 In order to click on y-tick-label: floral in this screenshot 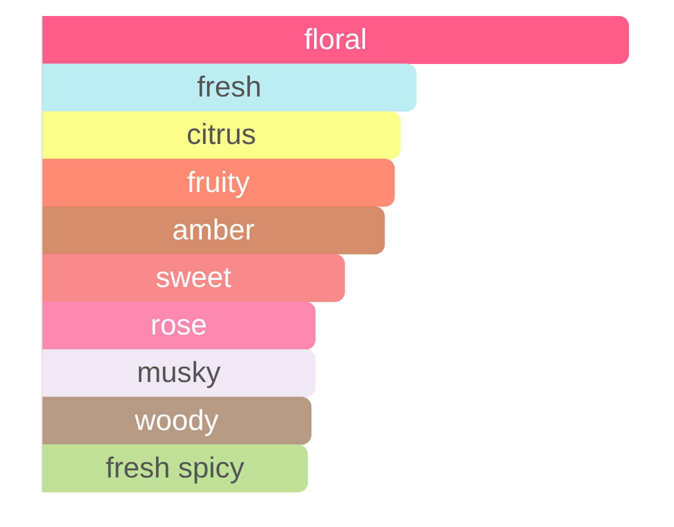, I will do `click(335, 40)`.